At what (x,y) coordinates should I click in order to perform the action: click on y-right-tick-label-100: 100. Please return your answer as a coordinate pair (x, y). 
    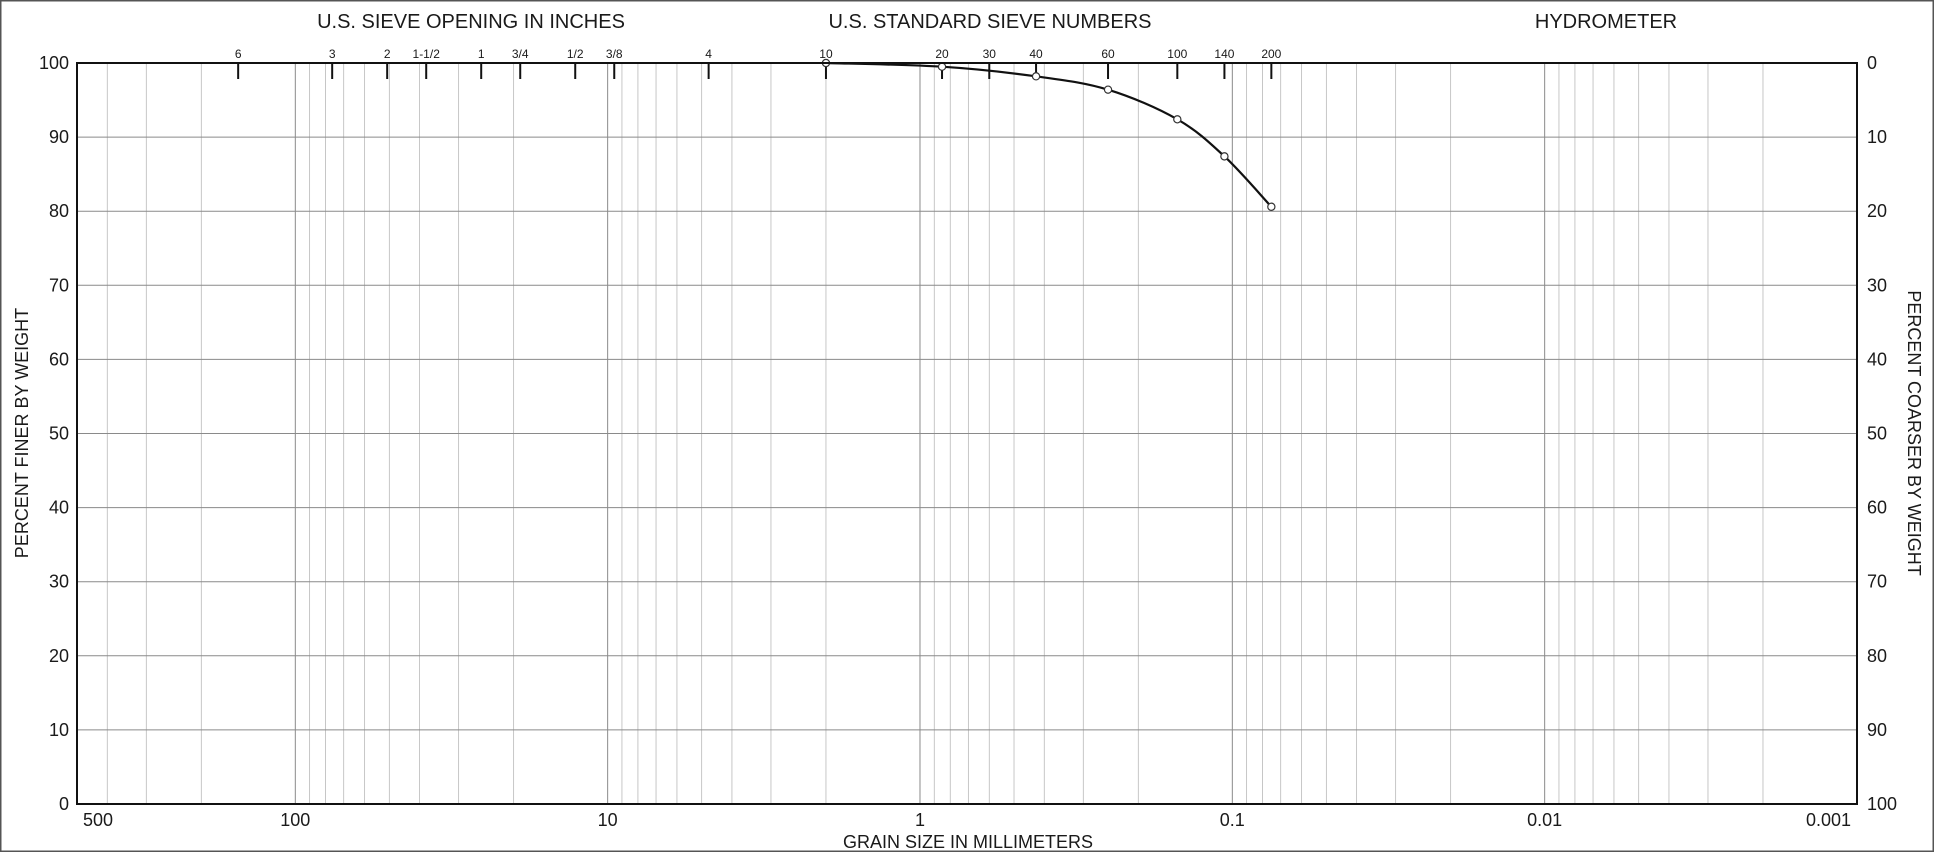
    Looking at the image, I should click on (1882, 804).